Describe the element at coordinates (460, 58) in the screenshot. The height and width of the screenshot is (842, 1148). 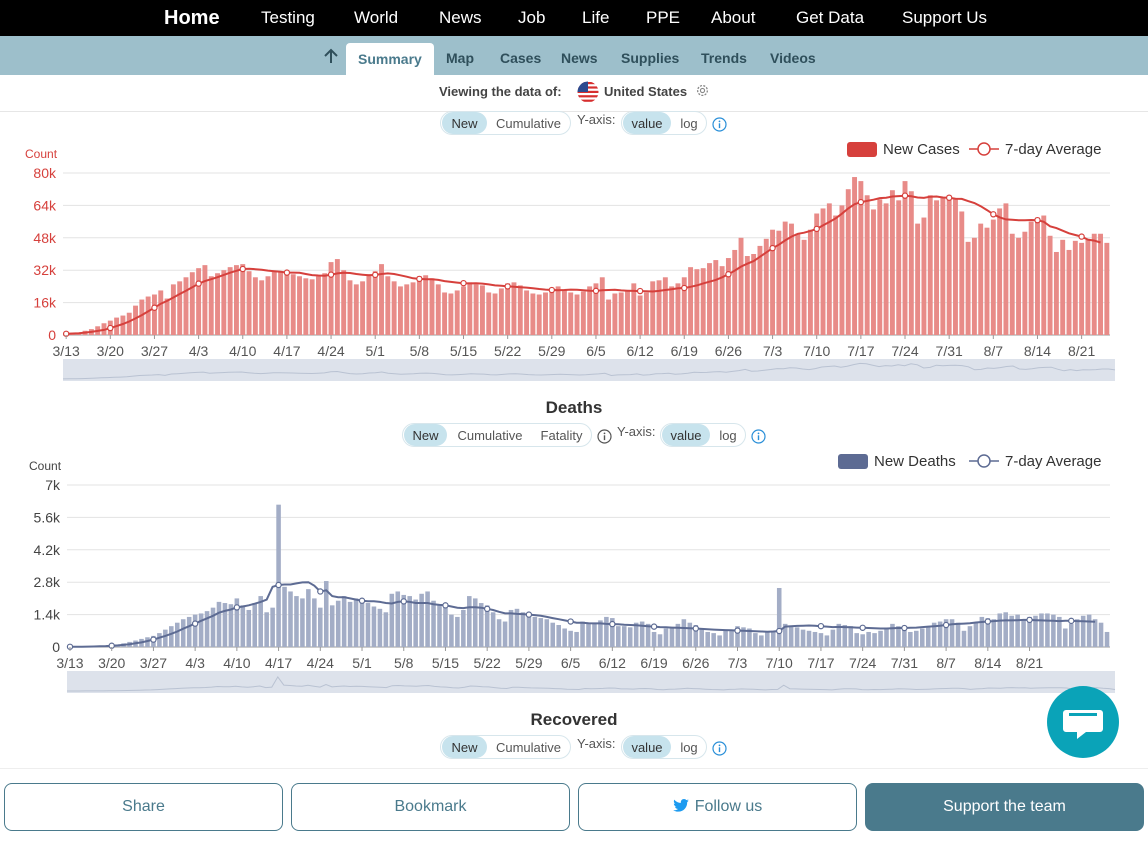
I see `tab-map: Map` at that location.